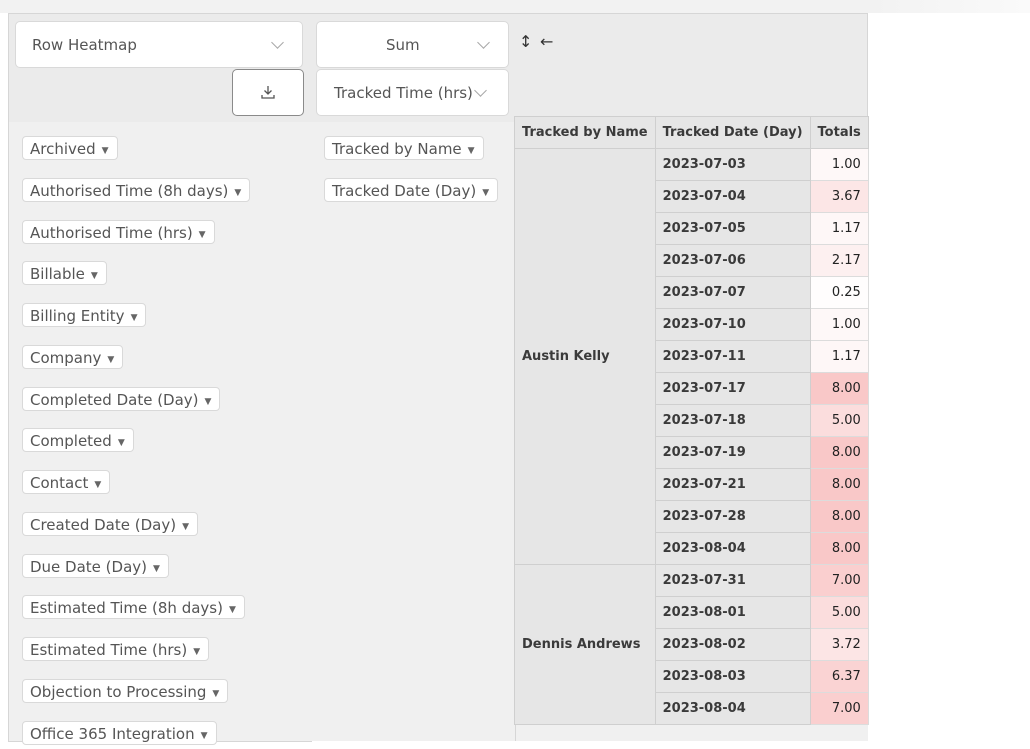  I want to click on attribute-label: Estimated Time (hrs), so click(109, 650).